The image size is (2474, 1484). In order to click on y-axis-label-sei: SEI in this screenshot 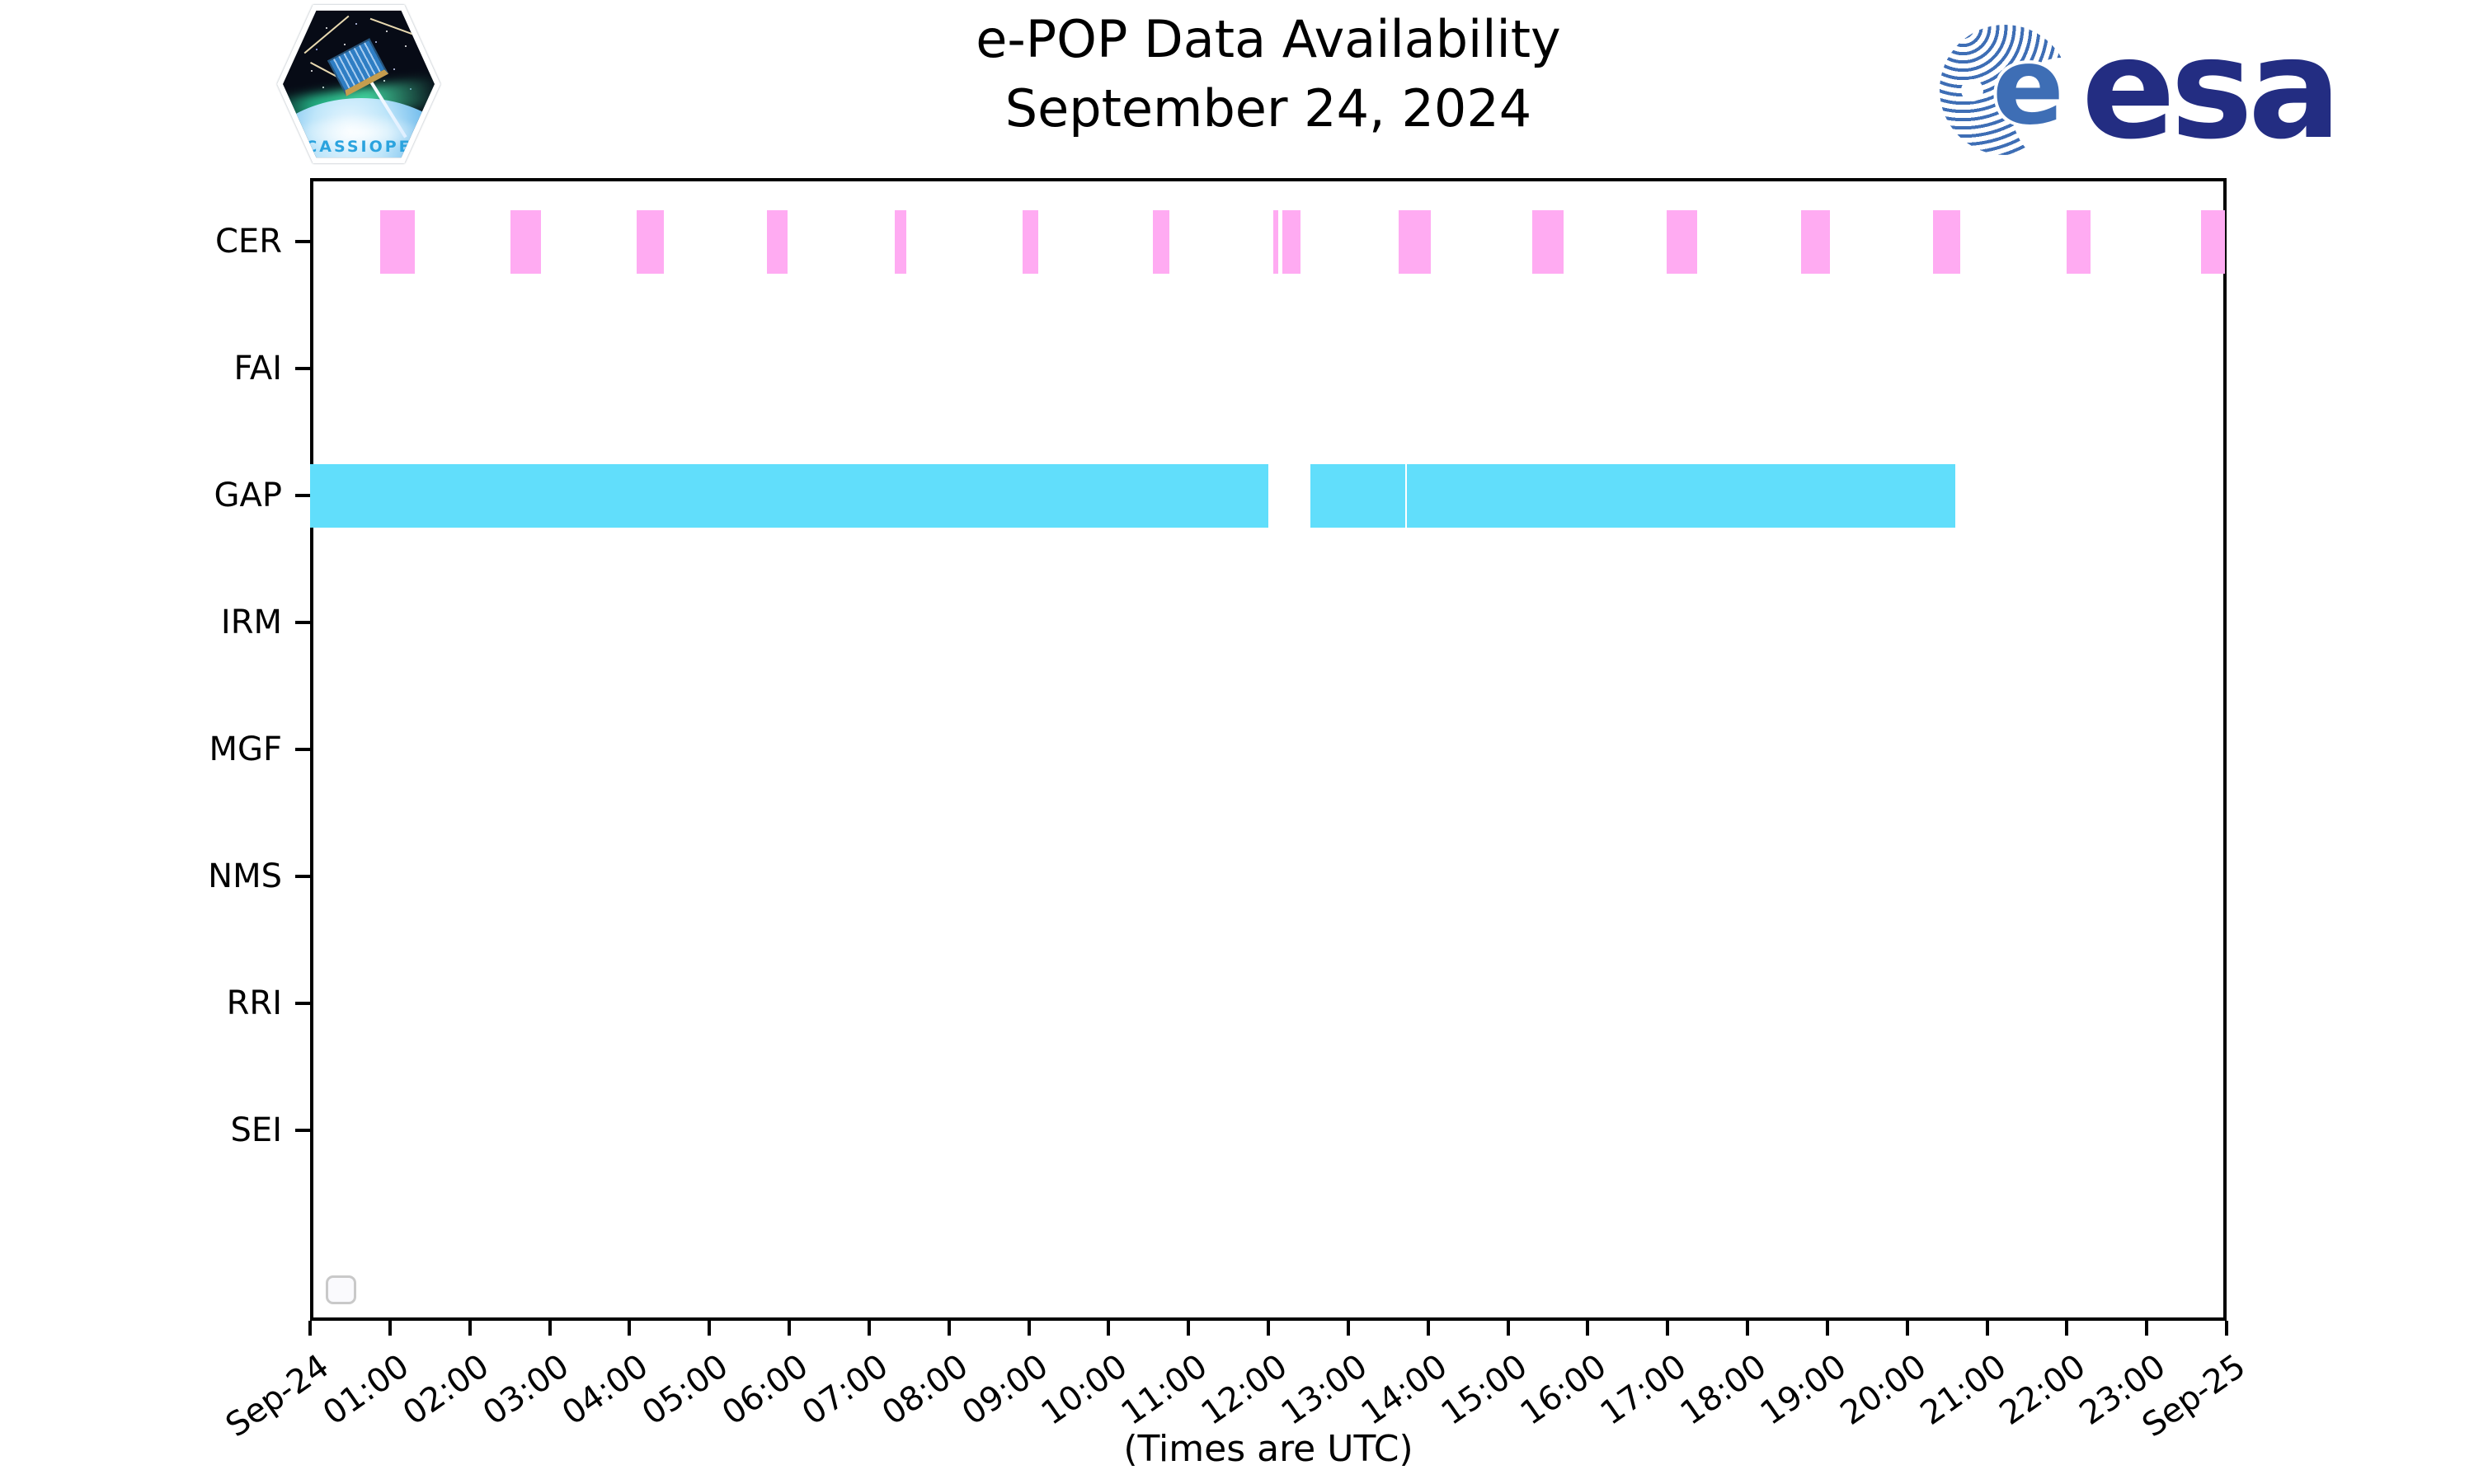, I will do `click(256, 1130)`.